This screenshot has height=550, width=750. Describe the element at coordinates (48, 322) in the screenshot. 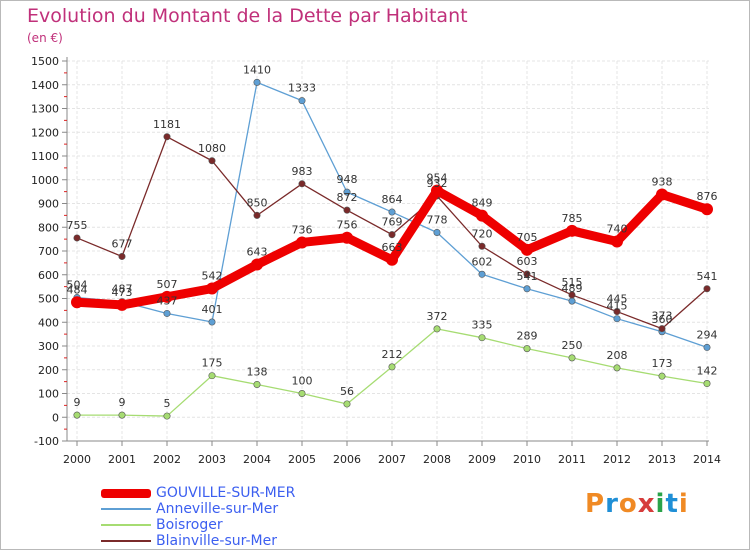

I see `y-tick-label: 400` at that location.